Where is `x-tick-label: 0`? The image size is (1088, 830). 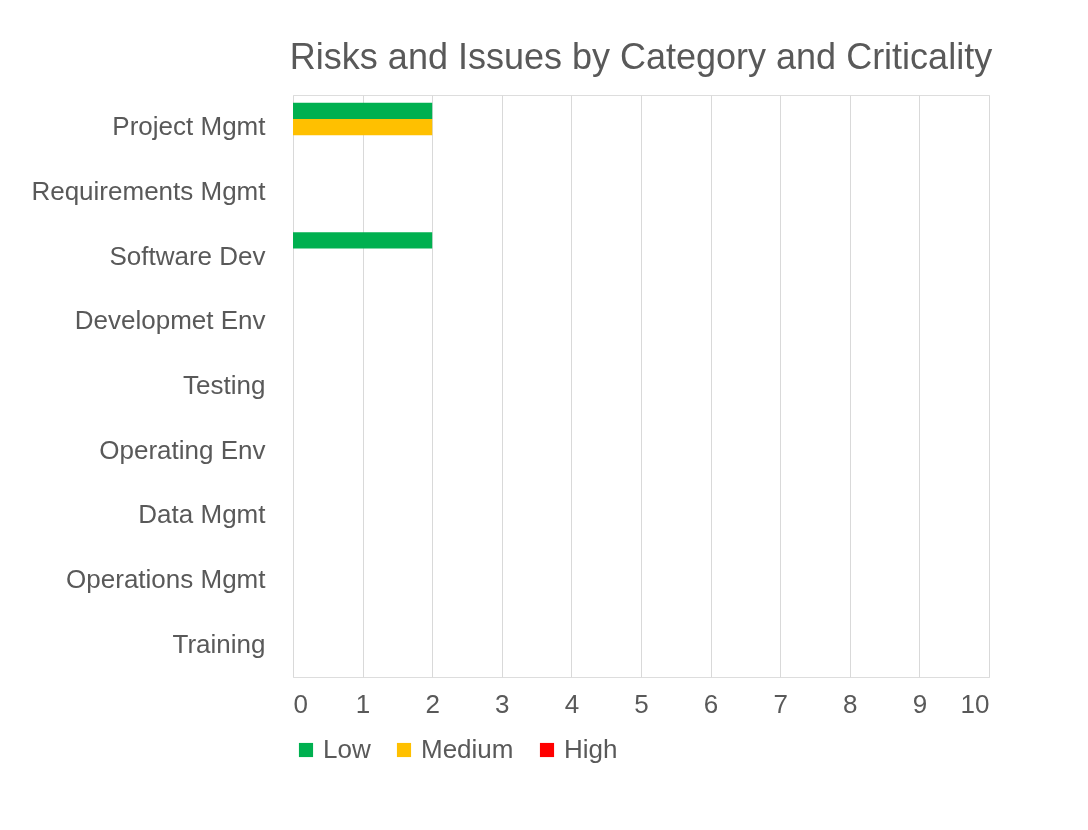 x-tick-label: 0 is located at coordinates (300, 703).